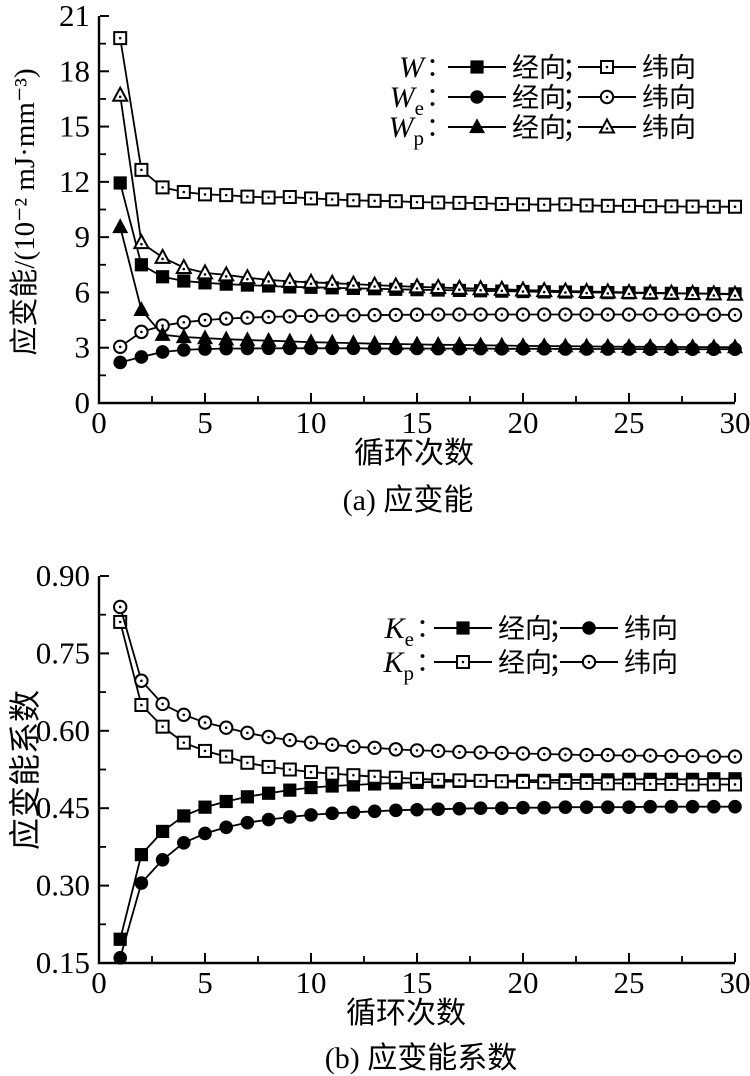 The height and width of the screenshot is (1076, 750). Describe the element at coordinates (63, 885) in the screenshot. I see `y-tick-label: 0.30` at that location.